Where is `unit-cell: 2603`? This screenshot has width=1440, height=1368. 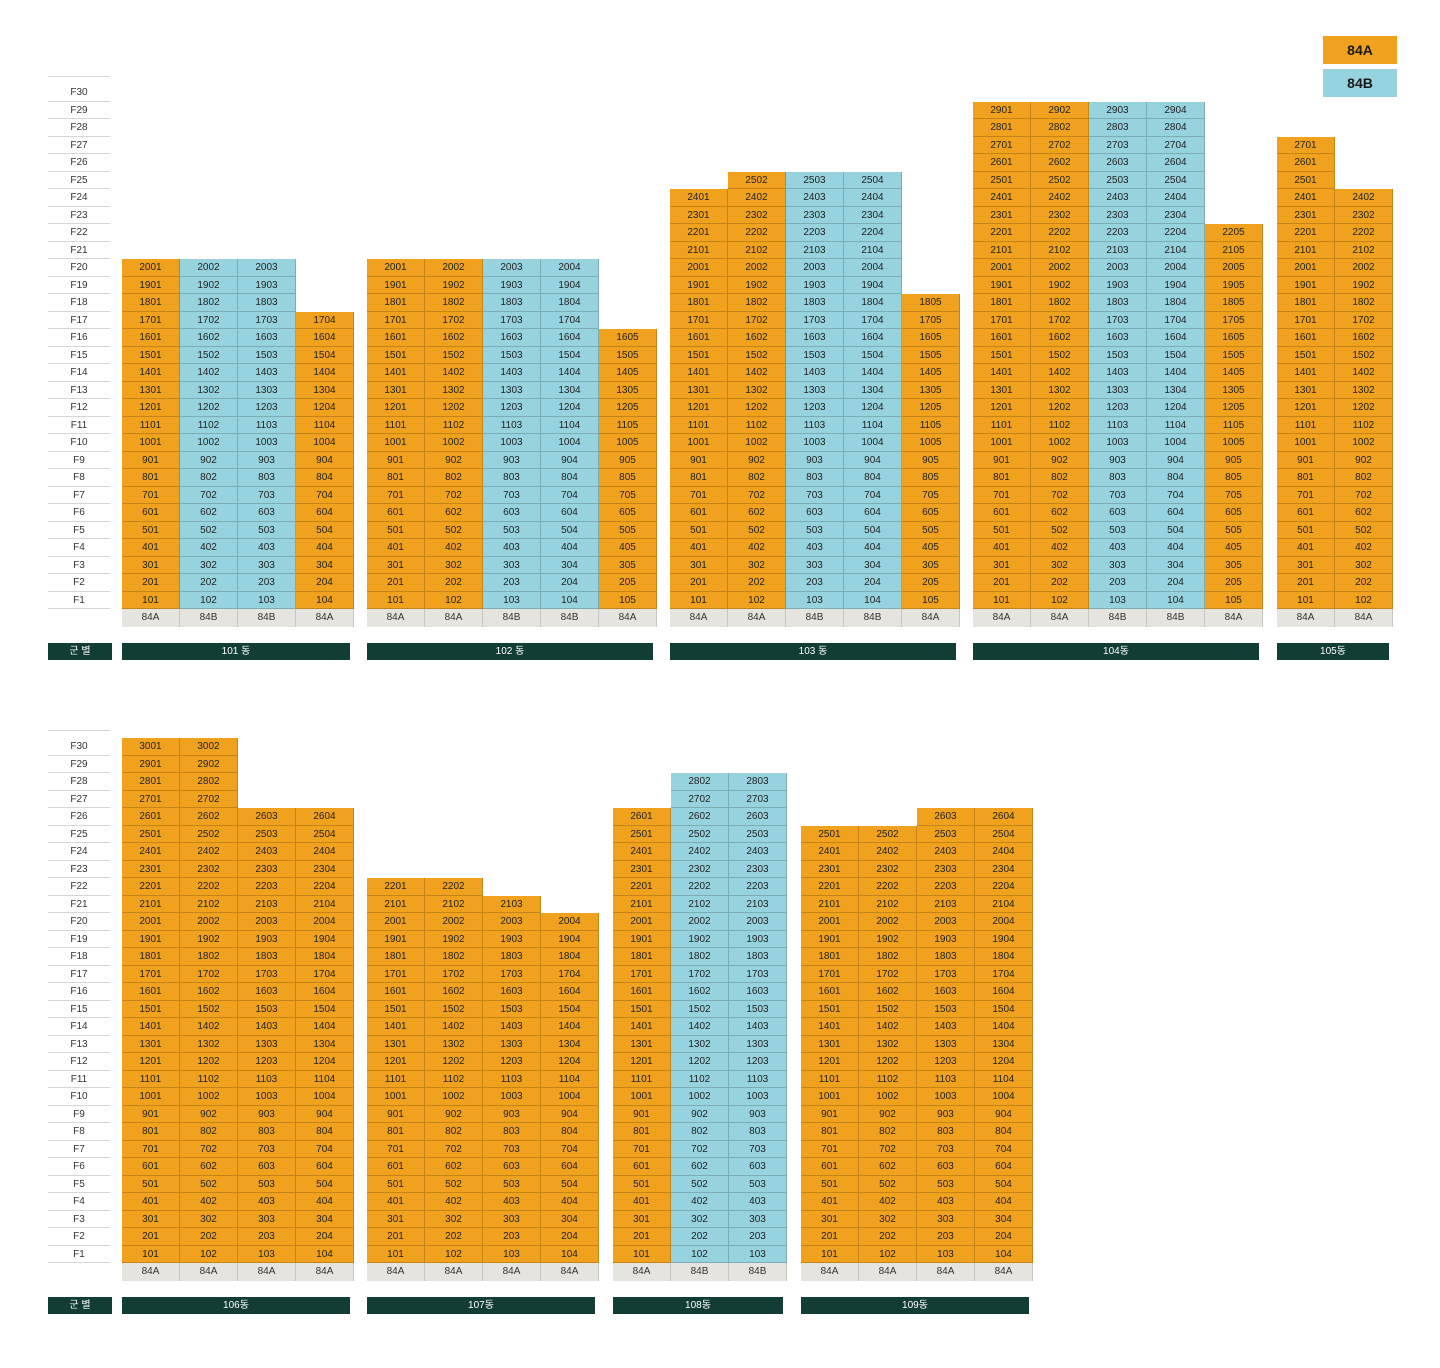 unit-cell: 2603 is located at coordinates (1118, 163).